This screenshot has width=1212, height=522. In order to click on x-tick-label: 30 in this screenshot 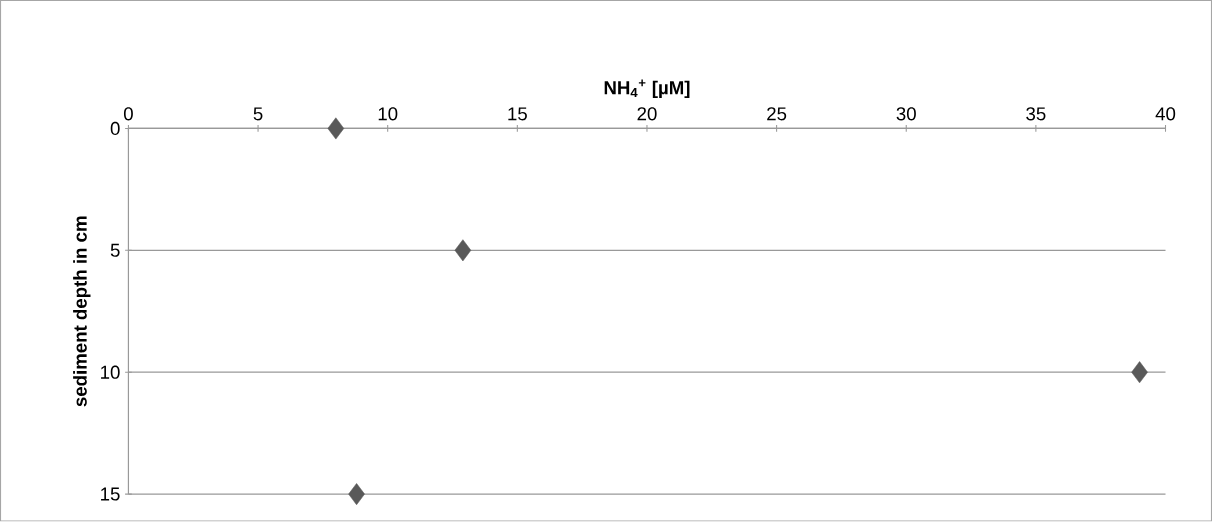, I will do `click(906, 114)`.